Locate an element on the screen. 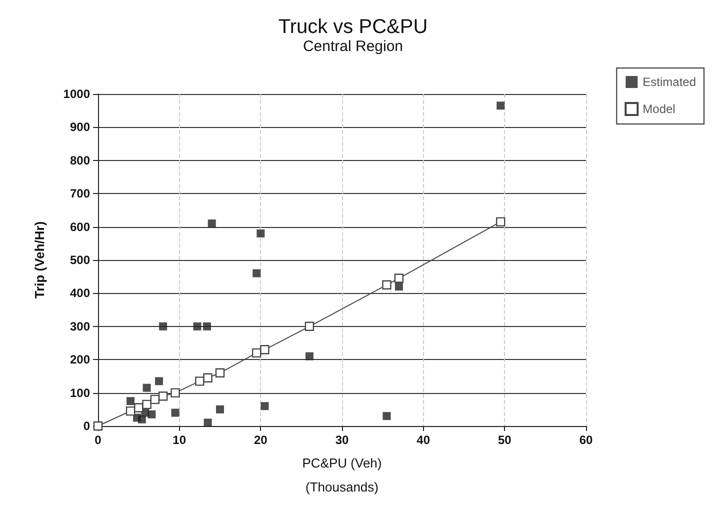 This screenshot has height=517, width=714. x-tick-label: 30 is located at coordinates (342, 440).